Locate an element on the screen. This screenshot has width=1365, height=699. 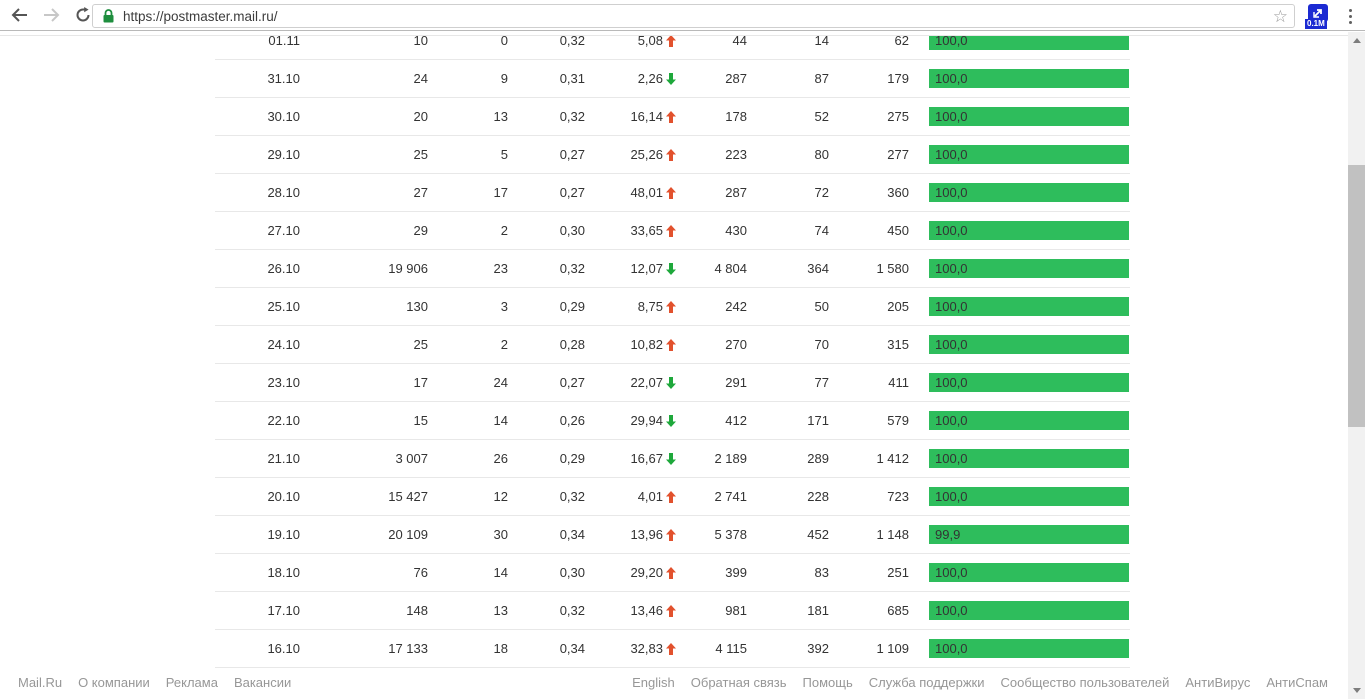
delta-value: 13,46 is located at coordinates (646, 610).